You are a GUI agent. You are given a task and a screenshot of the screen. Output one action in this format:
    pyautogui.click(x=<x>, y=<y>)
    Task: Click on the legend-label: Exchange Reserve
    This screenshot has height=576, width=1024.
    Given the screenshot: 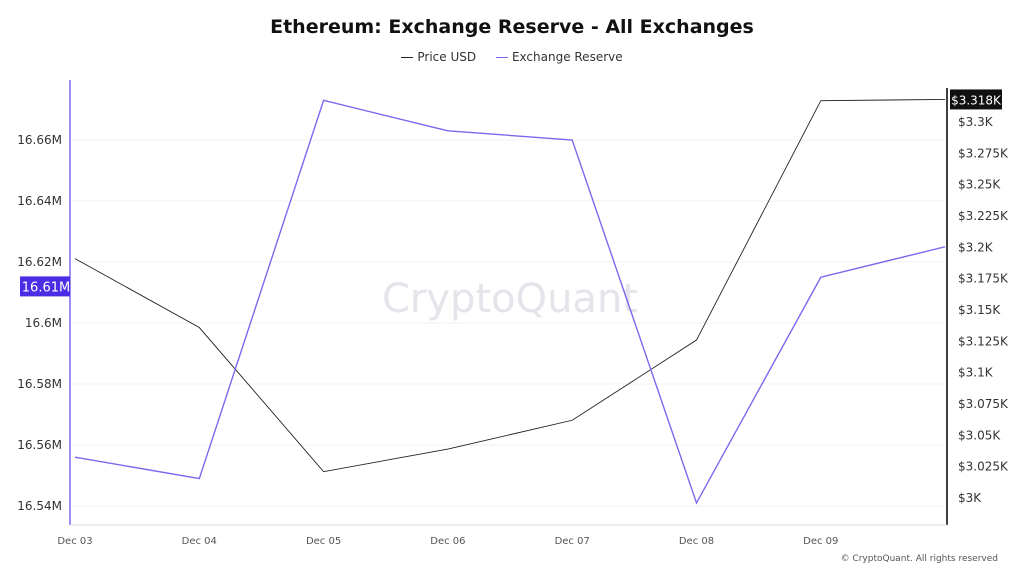 What is the action you would take?
    pyautogui.click(x=567, y=57)
    